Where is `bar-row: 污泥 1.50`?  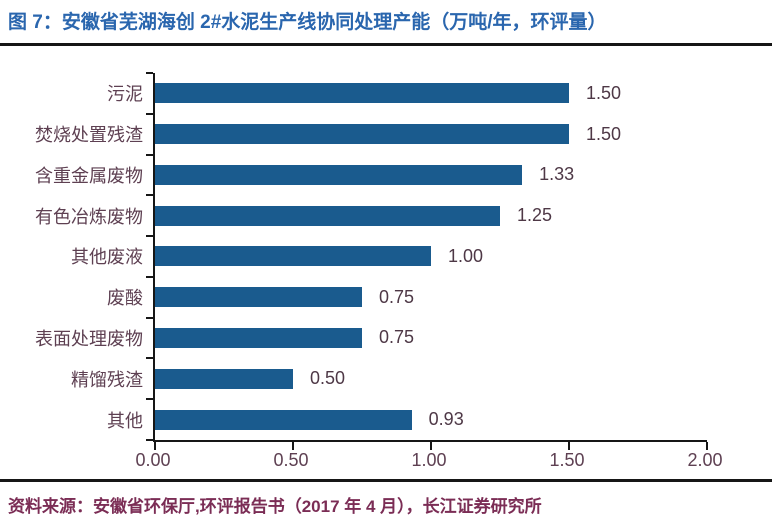 bar-row: 污泥 1.50 is located at coordinates (407, 93).